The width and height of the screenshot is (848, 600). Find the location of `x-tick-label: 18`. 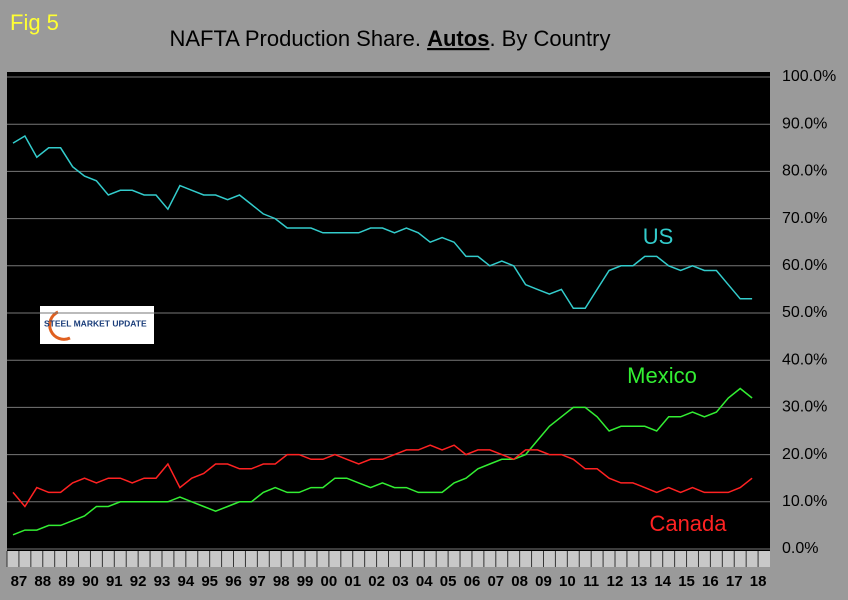

x-tick-label: 18 is located at coordinates (758, 581).